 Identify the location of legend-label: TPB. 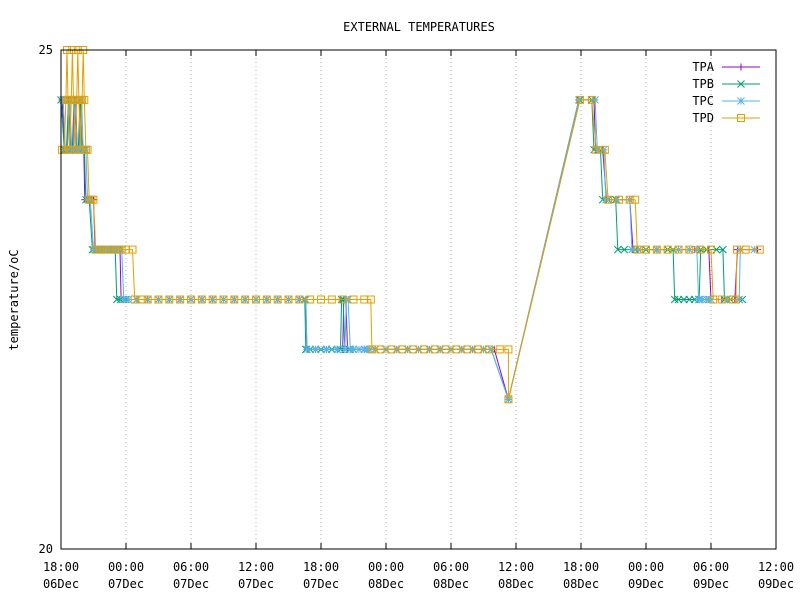
(703, 84).